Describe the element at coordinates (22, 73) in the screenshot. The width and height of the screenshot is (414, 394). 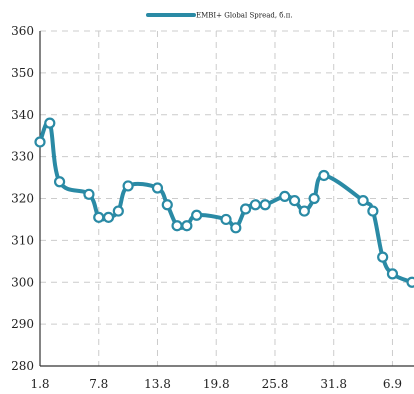
I see `y-tick-label: 350` at that location.